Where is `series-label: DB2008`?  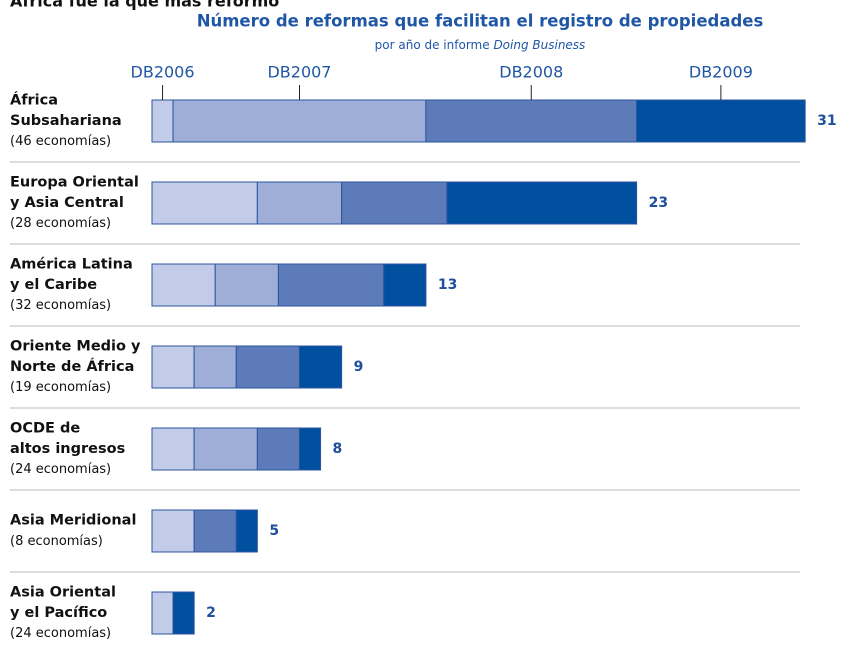
series-label: DB2008 is located at coordinates (531, 72).